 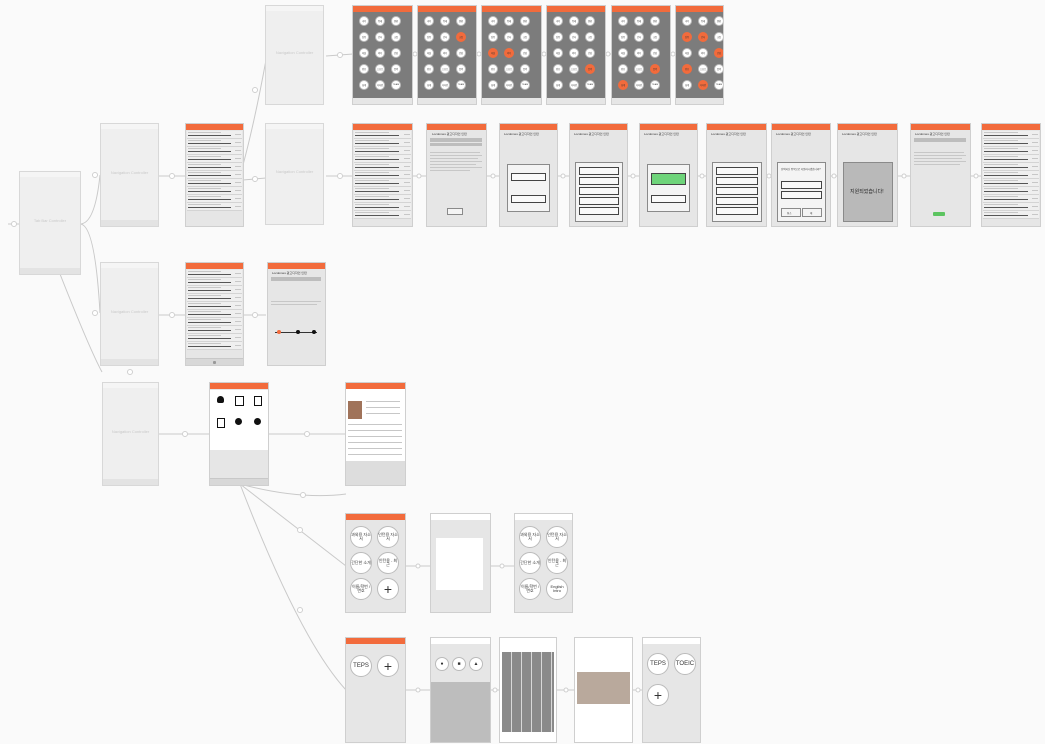 I want to click on text-editor, so click(x=459, y=564).